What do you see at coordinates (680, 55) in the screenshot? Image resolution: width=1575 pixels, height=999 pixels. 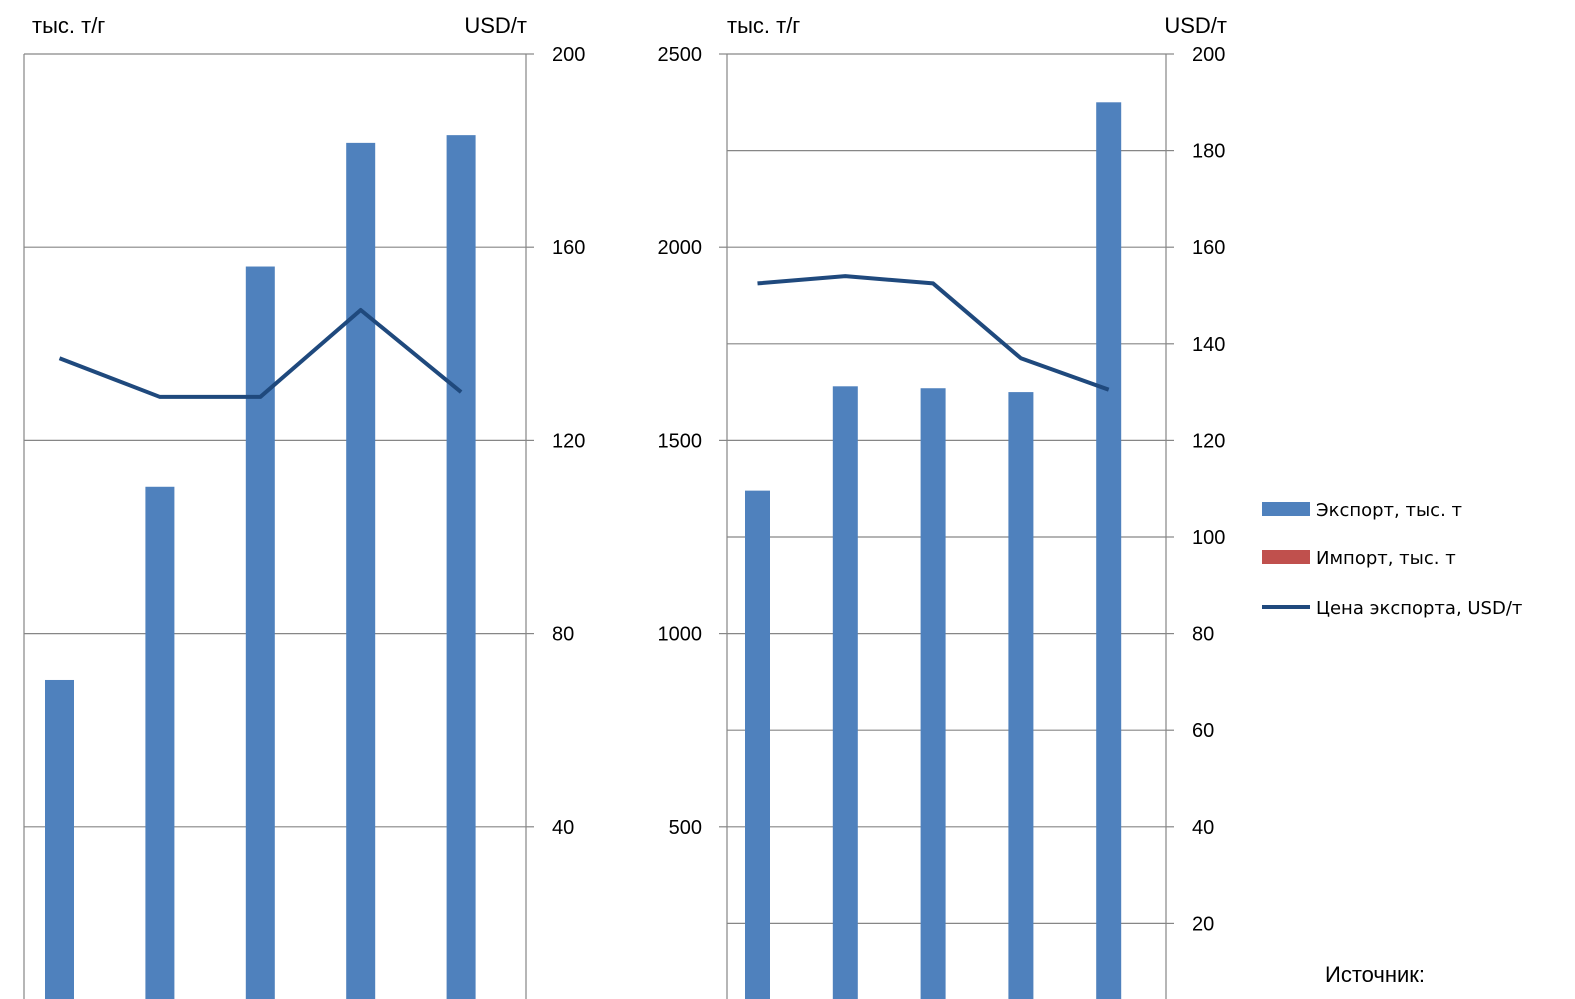 I see `left-tick-label: 2500` at bounding box center [680, 55].